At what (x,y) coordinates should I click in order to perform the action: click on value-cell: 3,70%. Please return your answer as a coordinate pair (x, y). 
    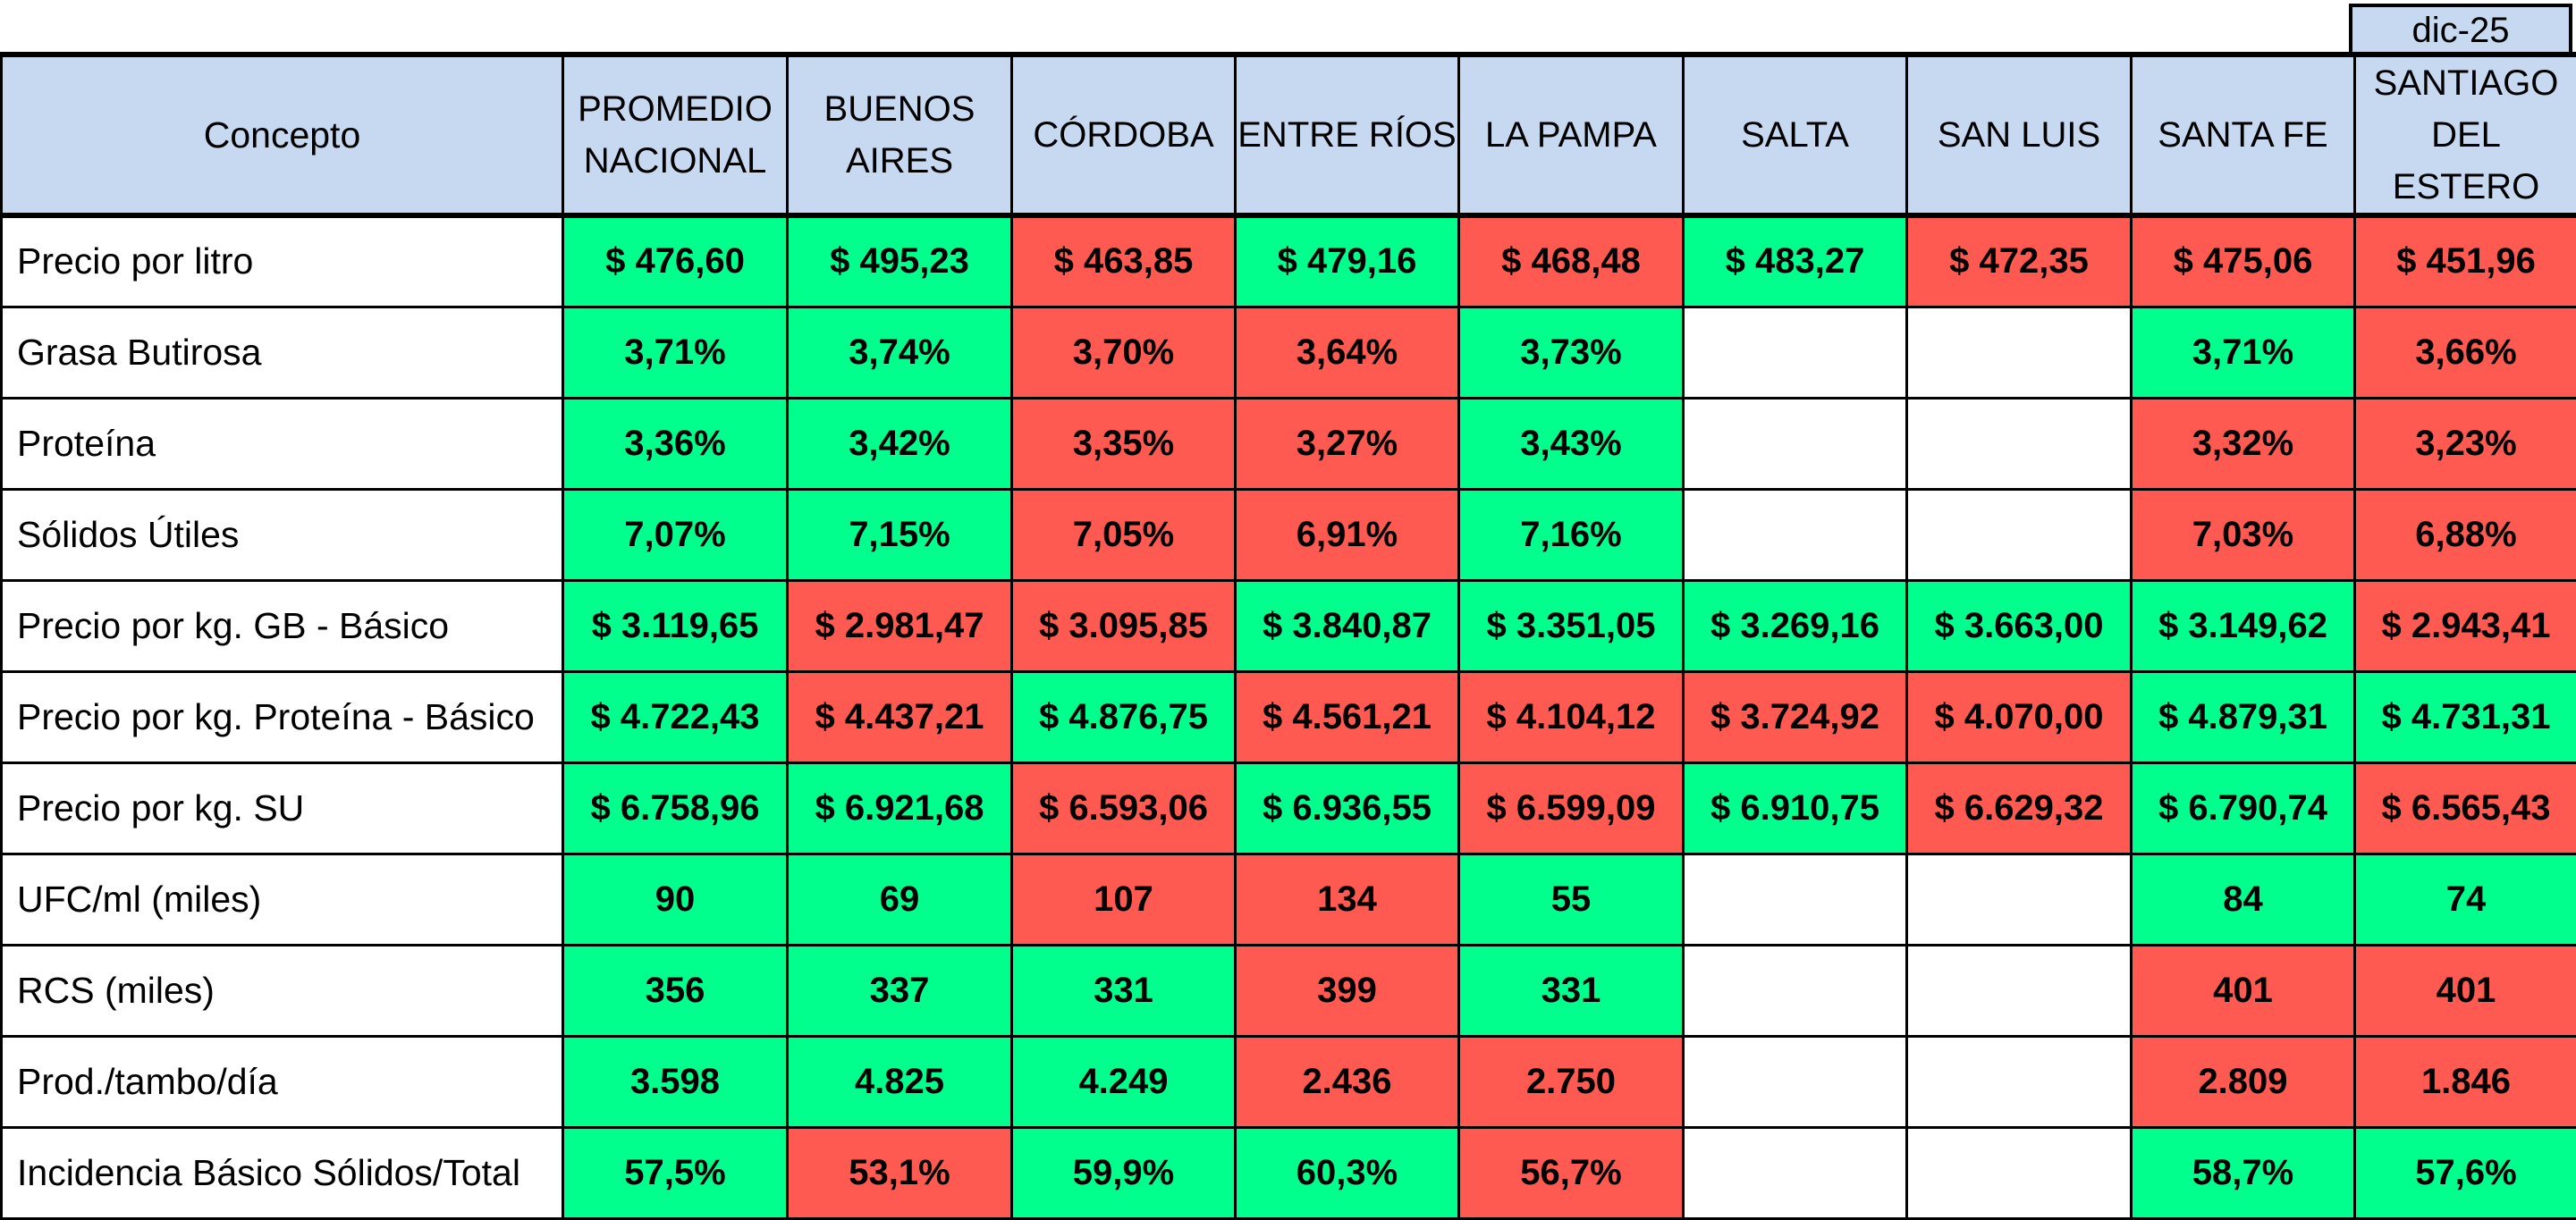
    Looking at the image, I should click on (1124, 353).